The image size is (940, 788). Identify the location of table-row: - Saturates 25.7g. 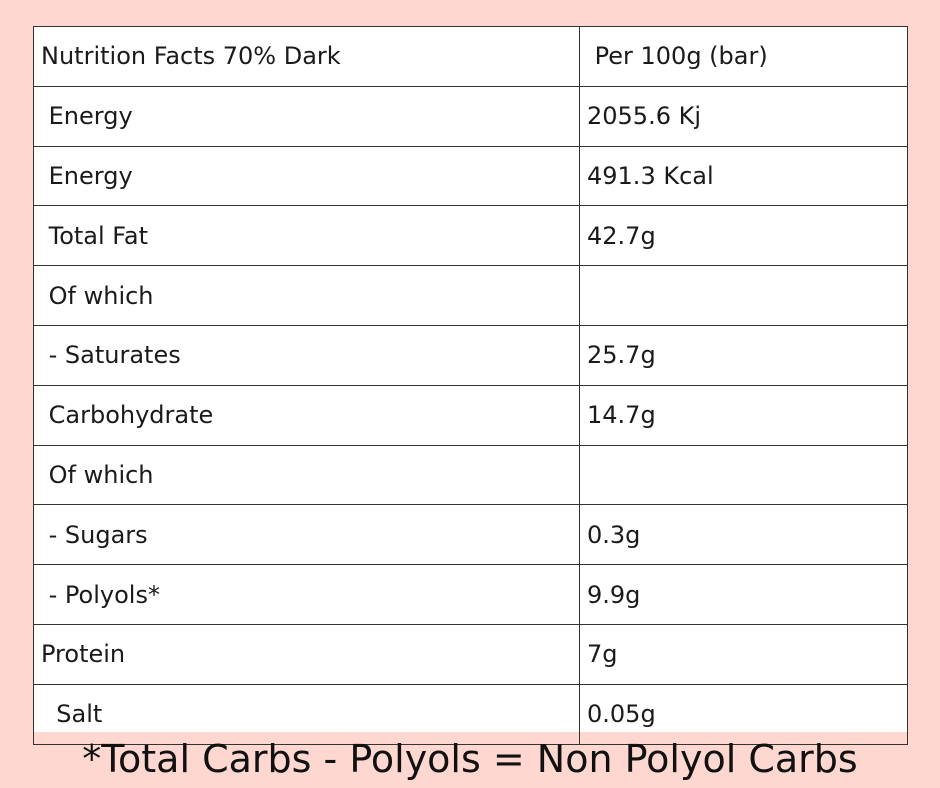
(470, 355).